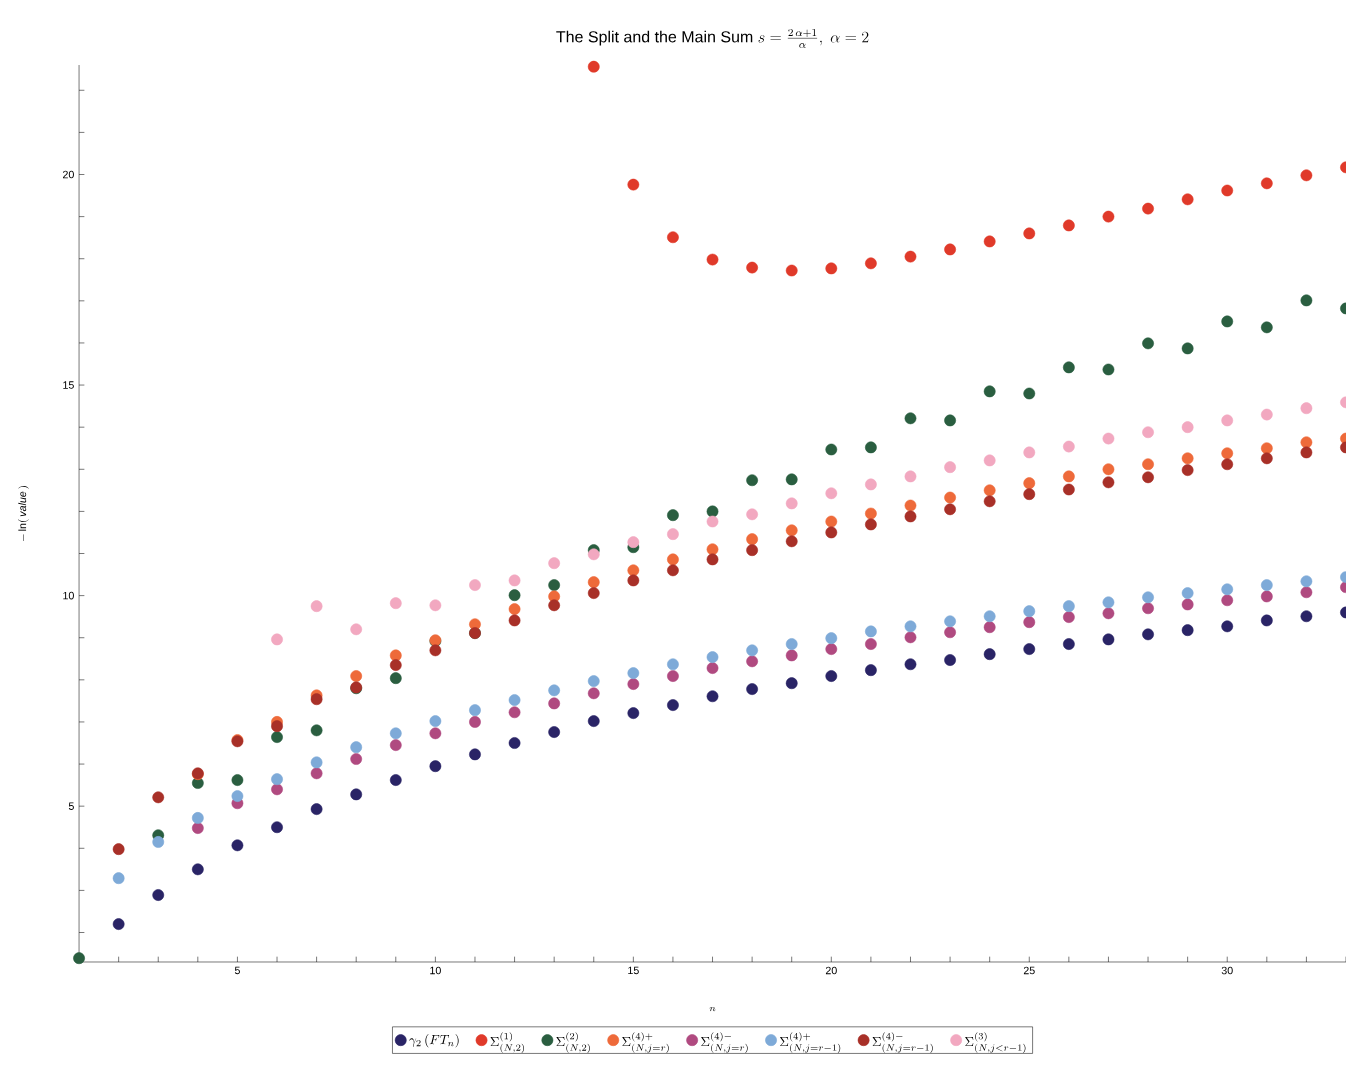 The height and width of the screenshot is (1072, 1346). Describe the element at coordinates (435, 970) in the screenshot. I see `x-tick-label: 10` at that location.